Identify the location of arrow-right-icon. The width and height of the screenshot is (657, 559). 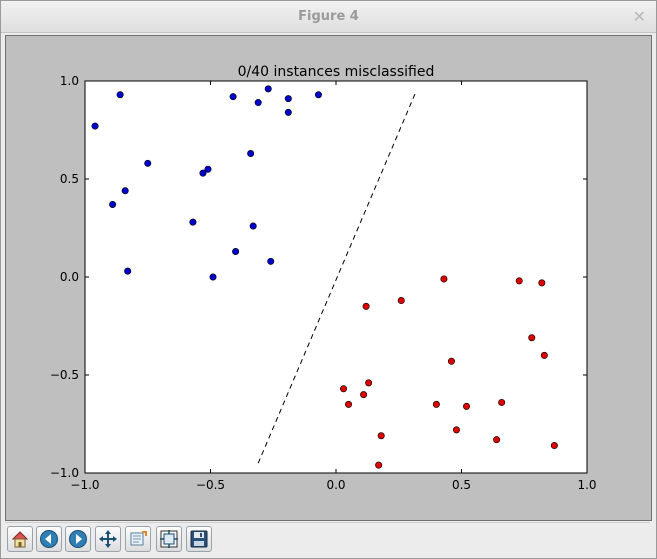
(78, 539).